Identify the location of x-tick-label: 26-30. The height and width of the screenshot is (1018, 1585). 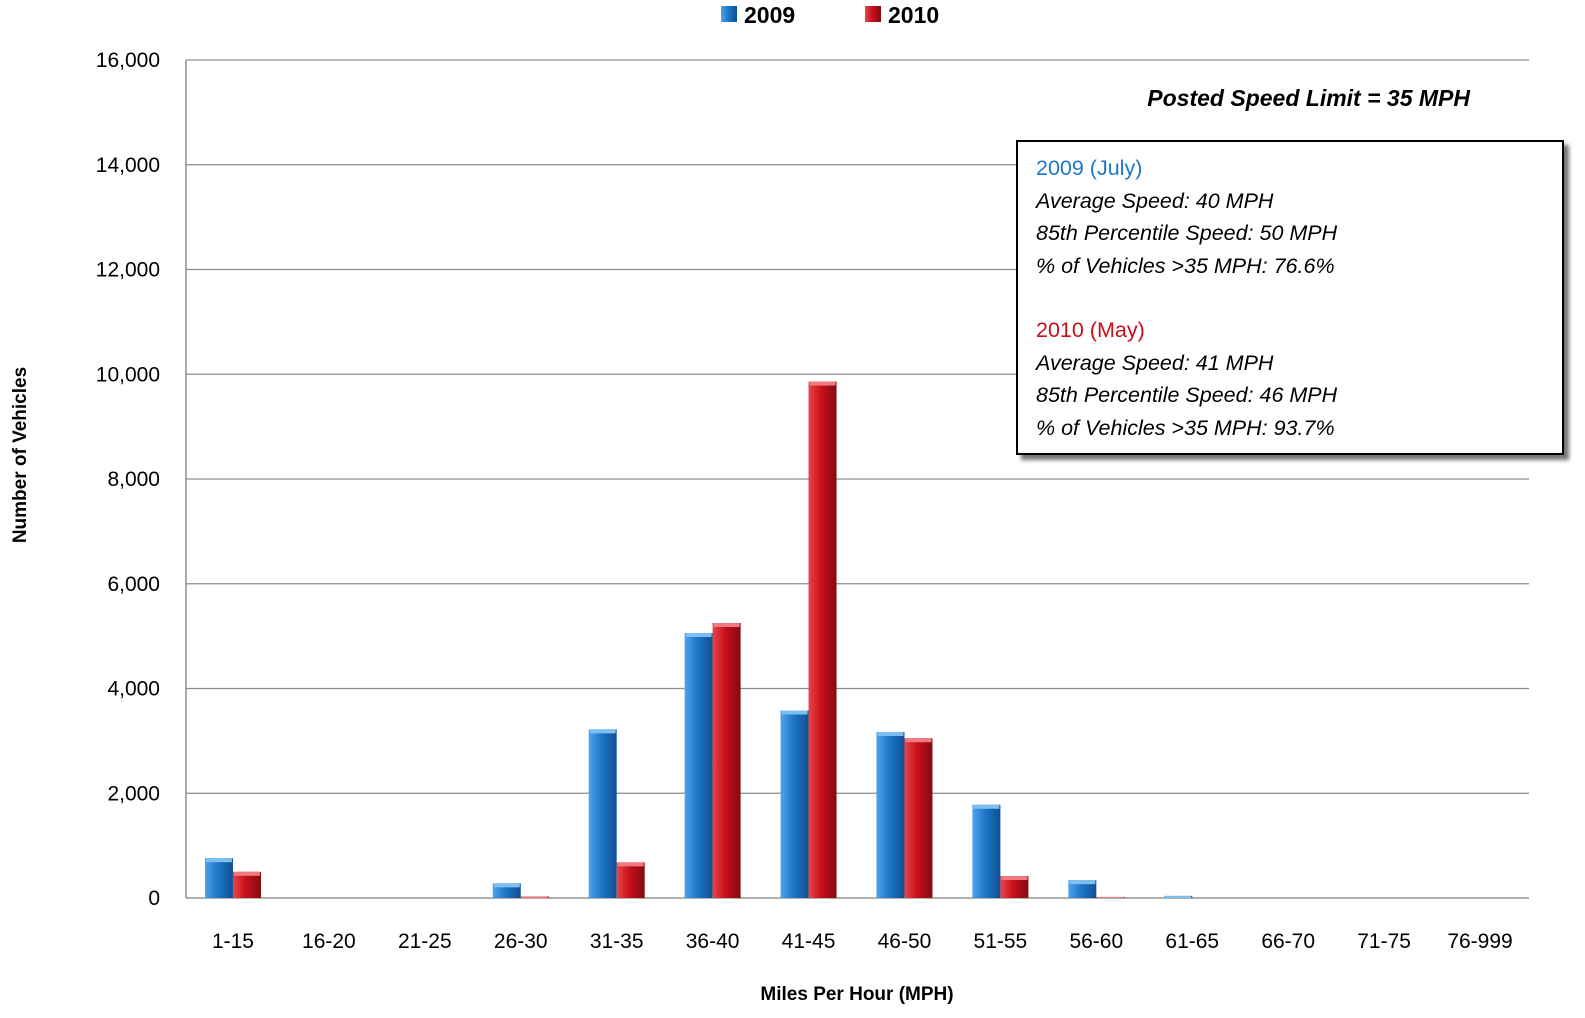
(521, 941).